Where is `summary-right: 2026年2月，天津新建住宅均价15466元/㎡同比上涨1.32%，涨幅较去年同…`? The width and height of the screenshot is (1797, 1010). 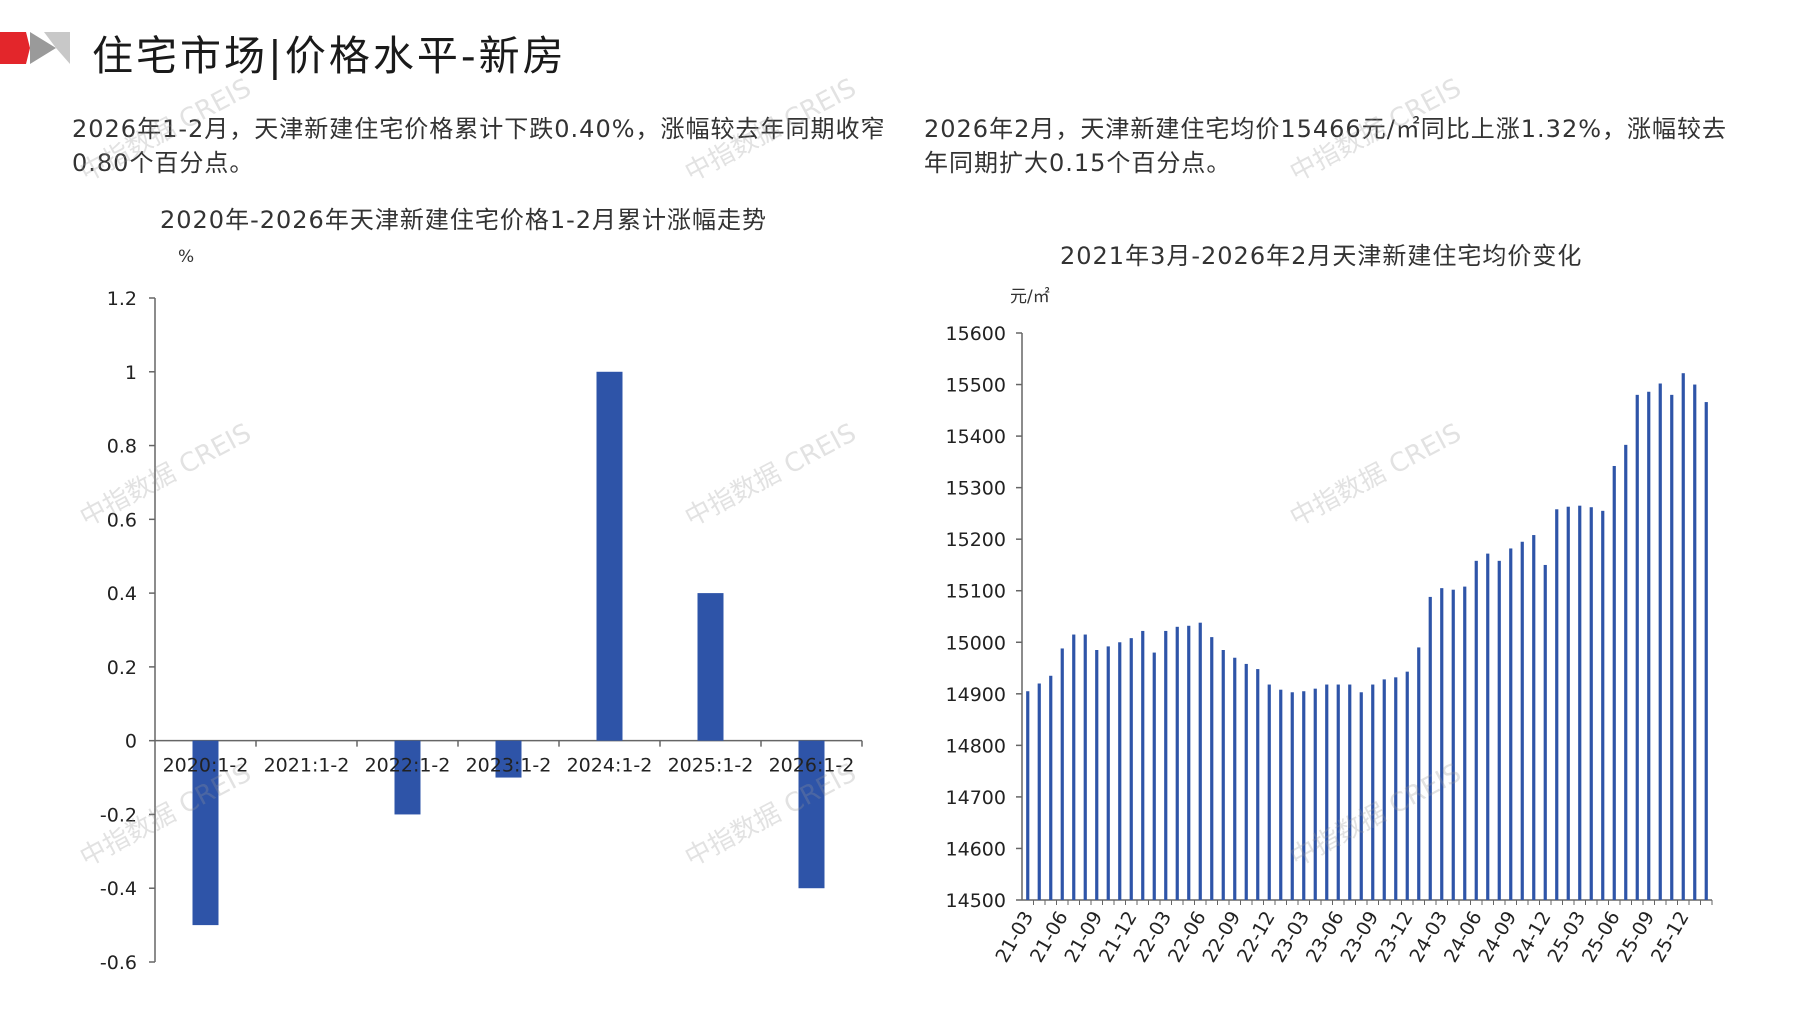 summary-right: 2026年2月，天津新建住宅均价15466元/㎡同比上涨1.32%，涨幅较去年同… is located at coordinates (1326, 146).